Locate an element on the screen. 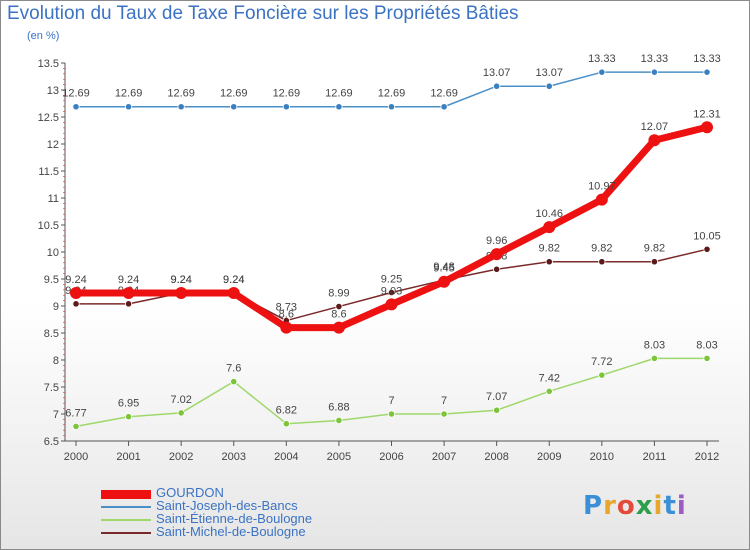 The width and height of the screenshot is (750, 550). x-tick-label: 2007 is located at coordinates (444, 457).